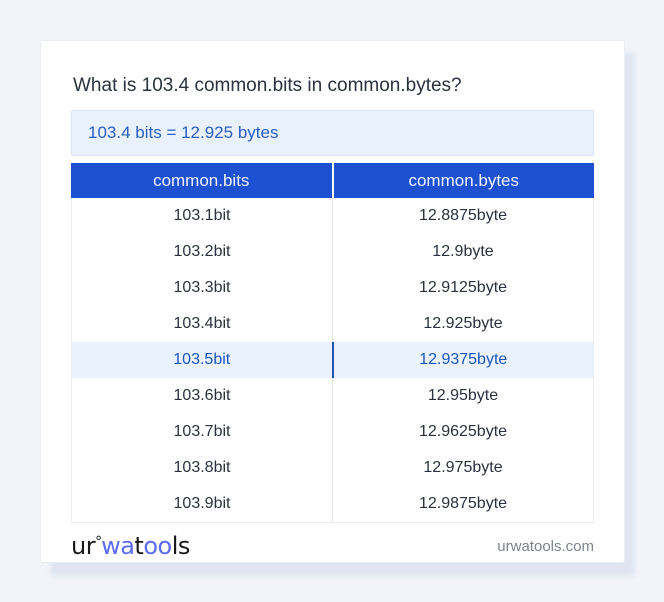 This screenshot has width=664, height=602. I want to click on table-cell: 103.2bit, so click(202, 251).